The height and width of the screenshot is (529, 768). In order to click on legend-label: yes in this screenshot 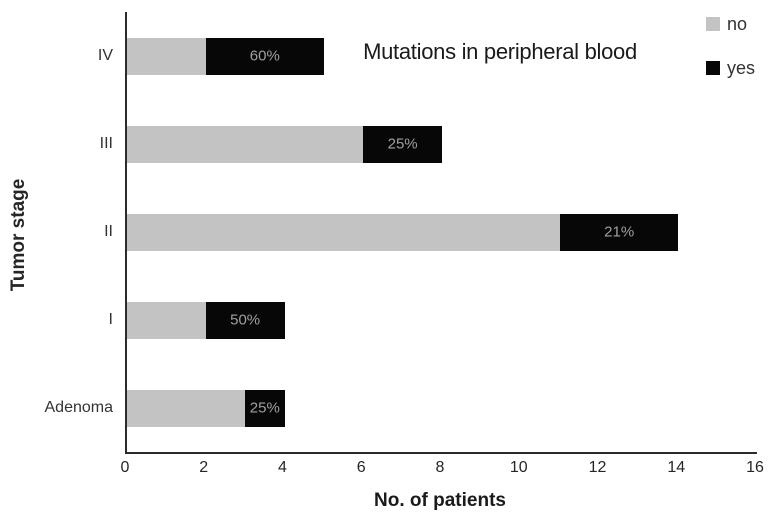, I will do `click(741, 68)`.